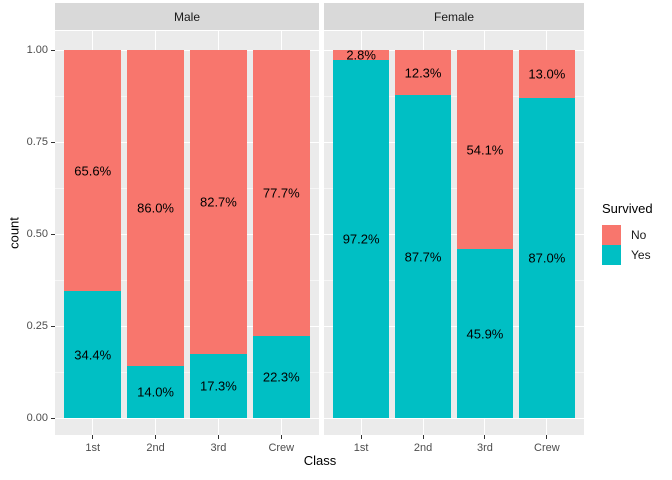  I want to click on bar-percentage-label-no: 77.7%, so click(281, 193).